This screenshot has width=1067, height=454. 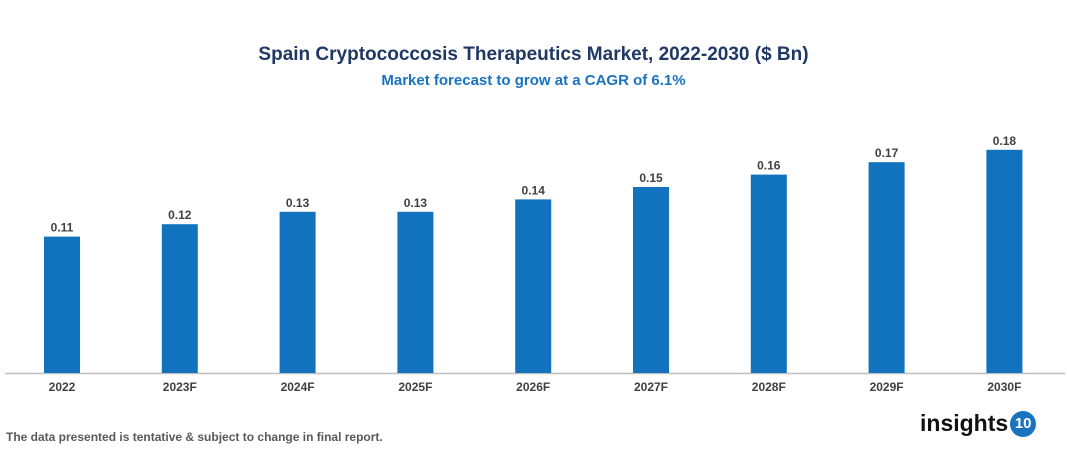 I want to click on x-tick-label-2024F: 2024F, so click(x=298, y=387).